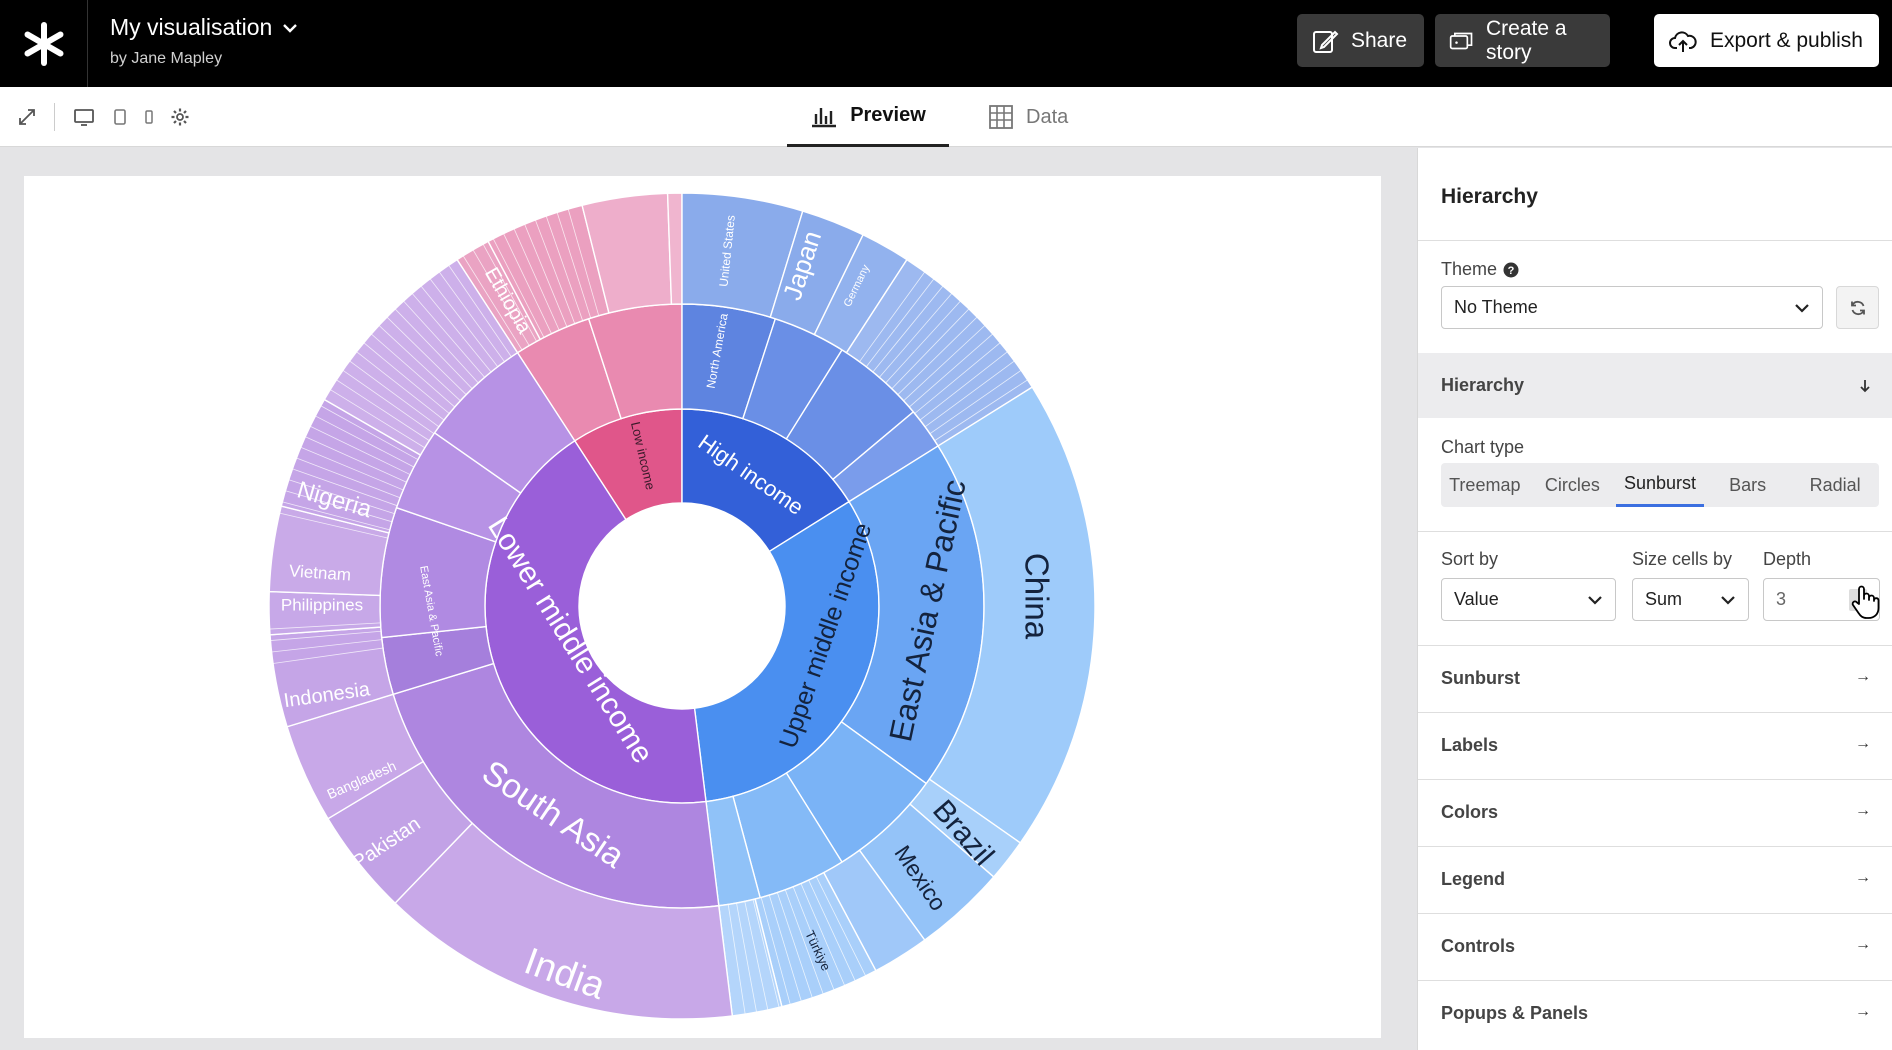  I want to click on accordion-labels-title: Labels, so click(1470, 745).